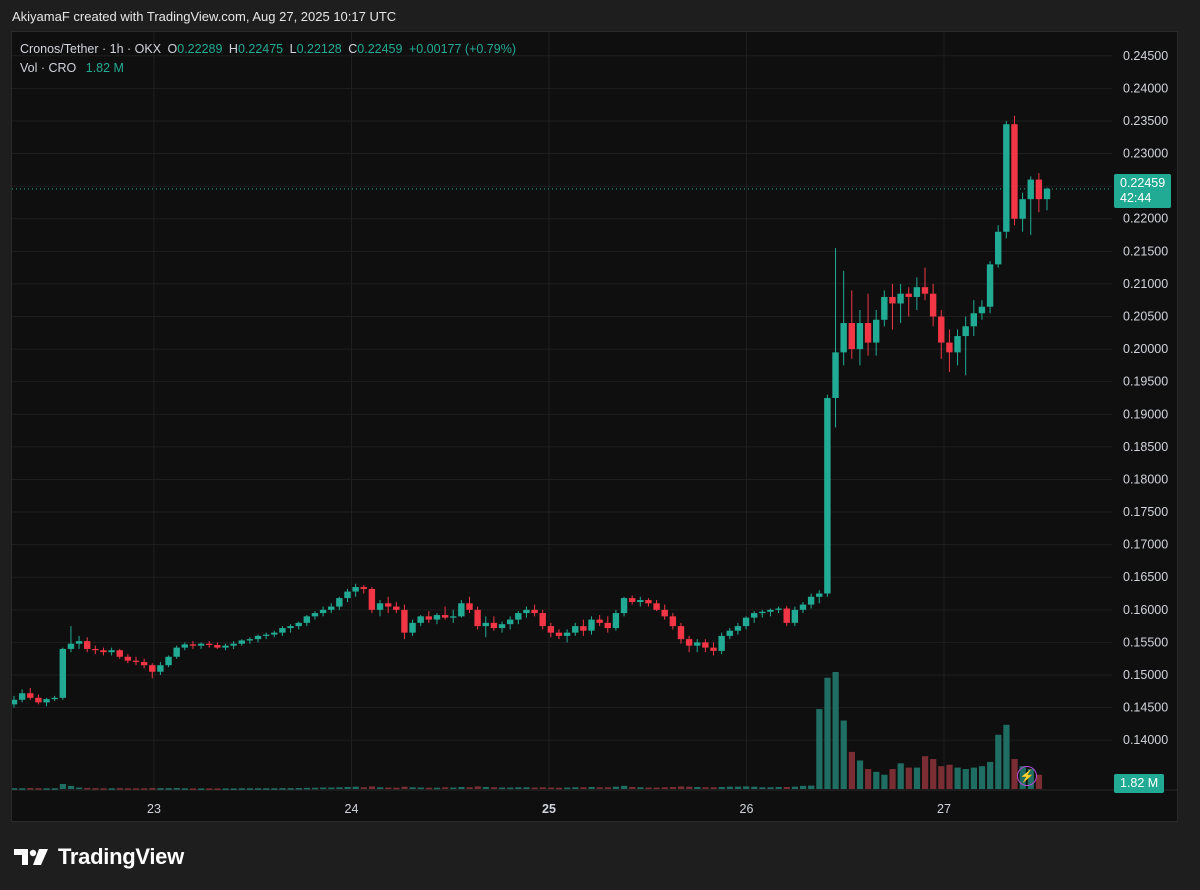  Describe the element at coordinates (462, 49) in the screenshot. I see `legend-change: +0.00177 (+0.79%)` at that location.